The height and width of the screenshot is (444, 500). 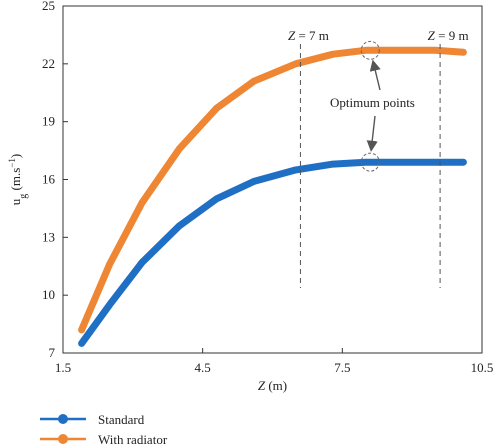 I want to click on optimum-points-label: Optimum points, so click(x=372, y=102).